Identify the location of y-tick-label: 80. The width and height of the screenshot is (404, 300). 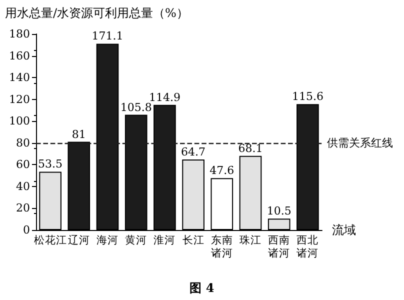
(23, 143).